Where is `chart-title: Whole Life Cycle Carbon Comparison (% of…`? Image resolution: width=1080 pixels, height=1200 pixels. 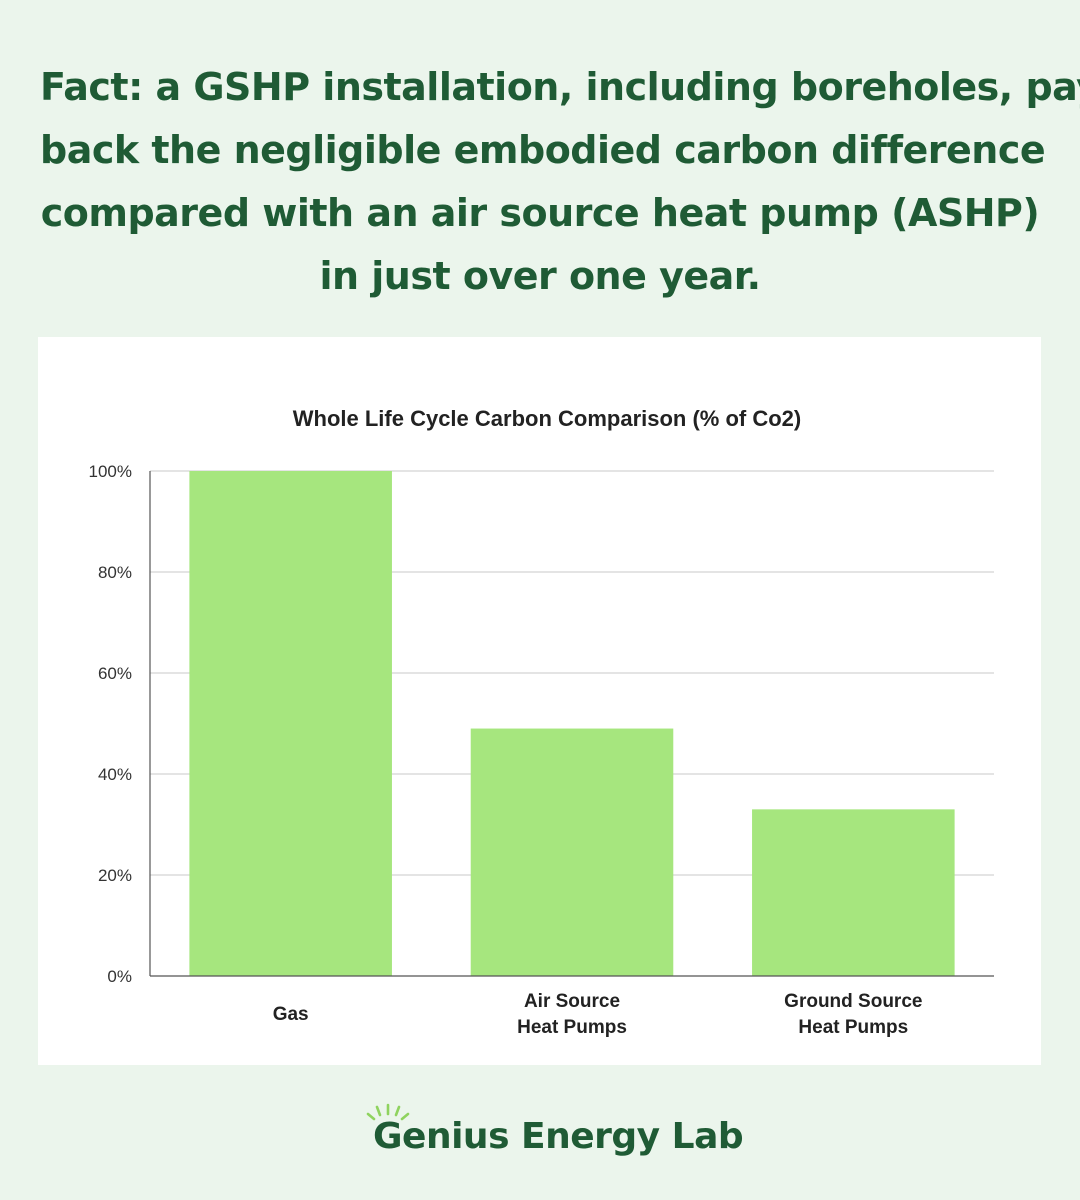
chart-title: Whole Life Cycle Carbon Comparison (% of… is located at coordinates (547, 418).